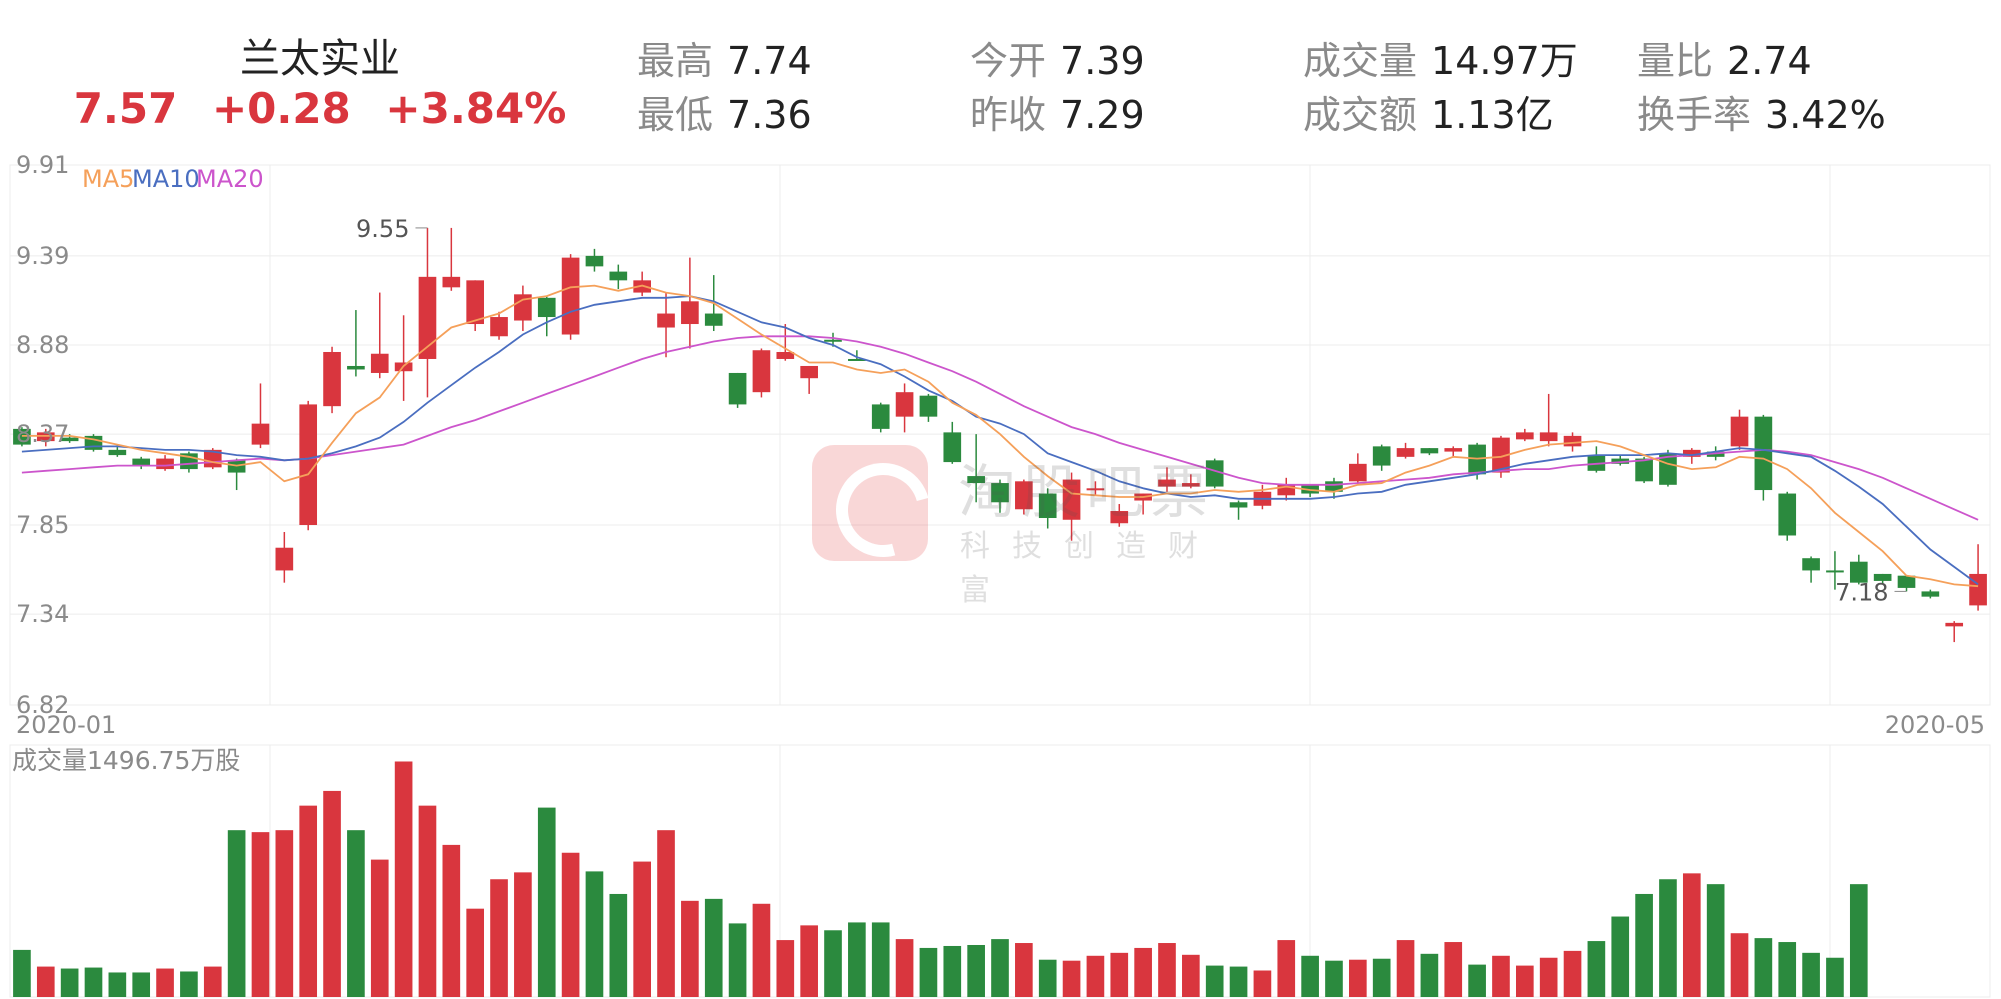 This screenshot has width=2001, height=999. What do you see at coordinates (281, 108) in the screenshot?
I see `price-change: +0.28` at bounding box center [281, 108].